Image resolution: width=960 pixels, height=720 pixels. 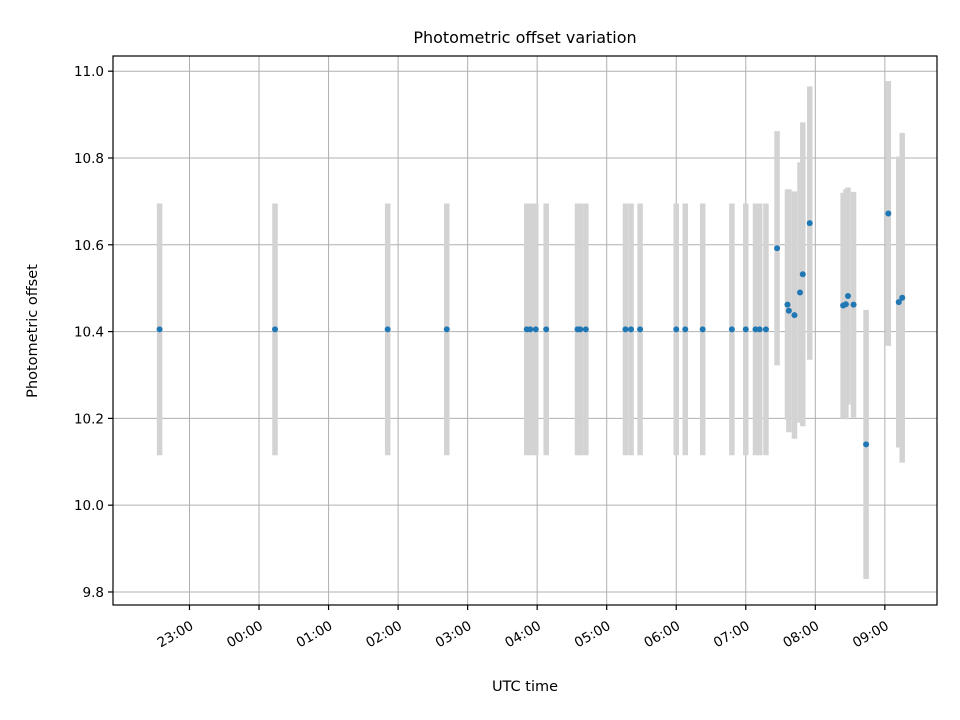 I want to click on y-axis: 9.8 10.0 10.2 10.4 10.6 10.8 11.0, so click(x=93, y=332).